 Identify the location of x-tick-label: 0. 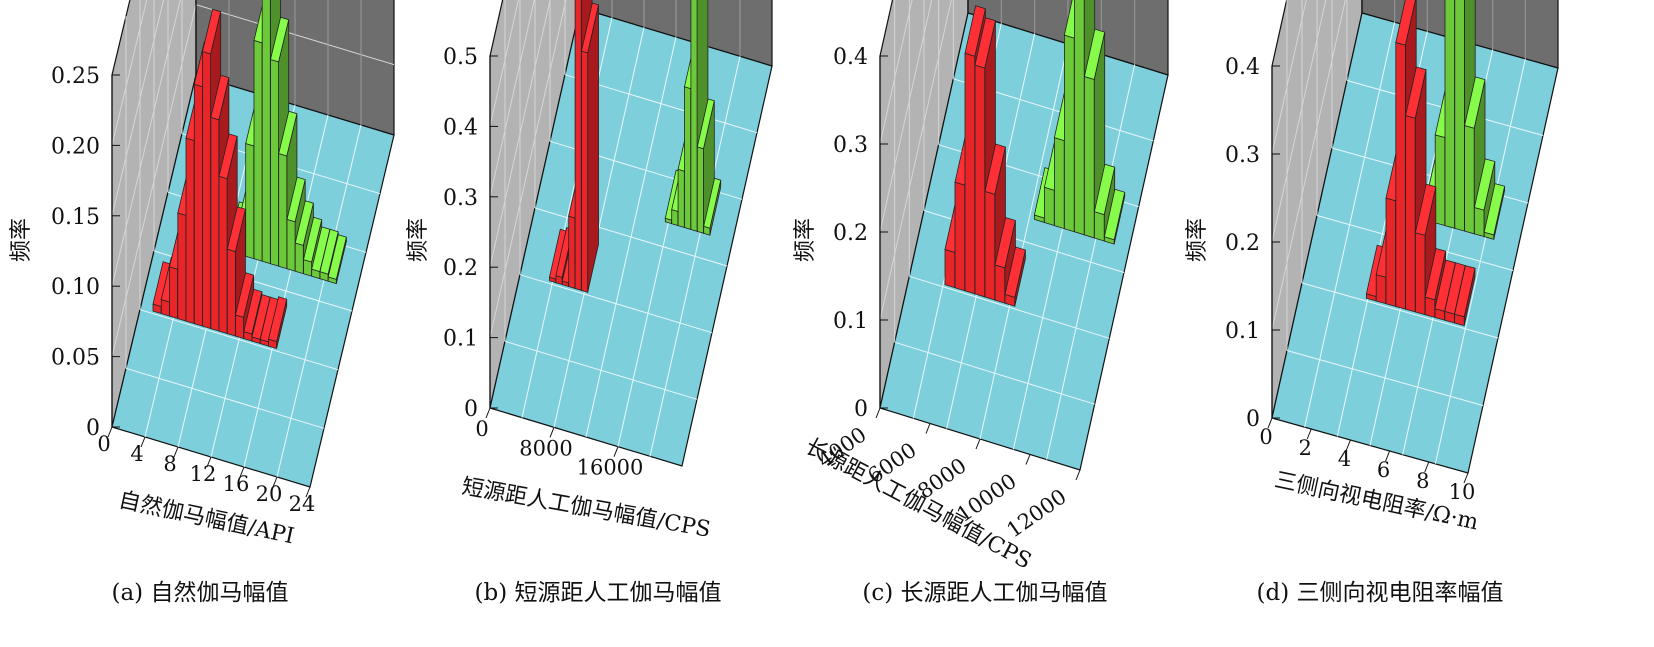
(481, 429).